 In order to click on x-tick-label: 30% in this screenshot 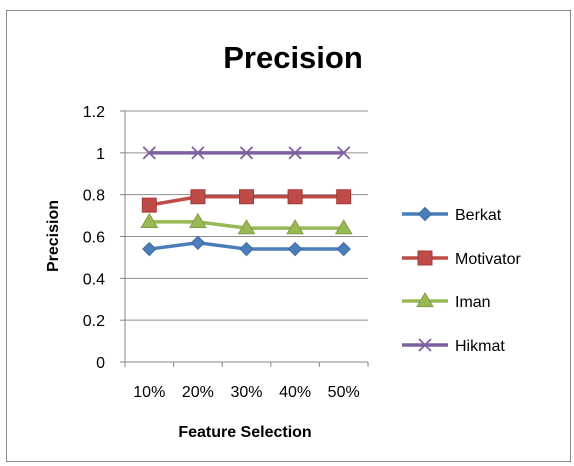, I will do `click(246, 392)`.